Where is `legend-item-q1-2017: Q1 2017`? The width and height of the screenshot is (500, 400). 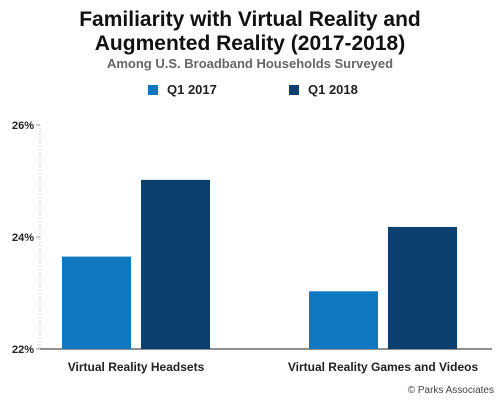 legend-item-q1-2017: Q1 2017 is located at coordinates (182, 89).